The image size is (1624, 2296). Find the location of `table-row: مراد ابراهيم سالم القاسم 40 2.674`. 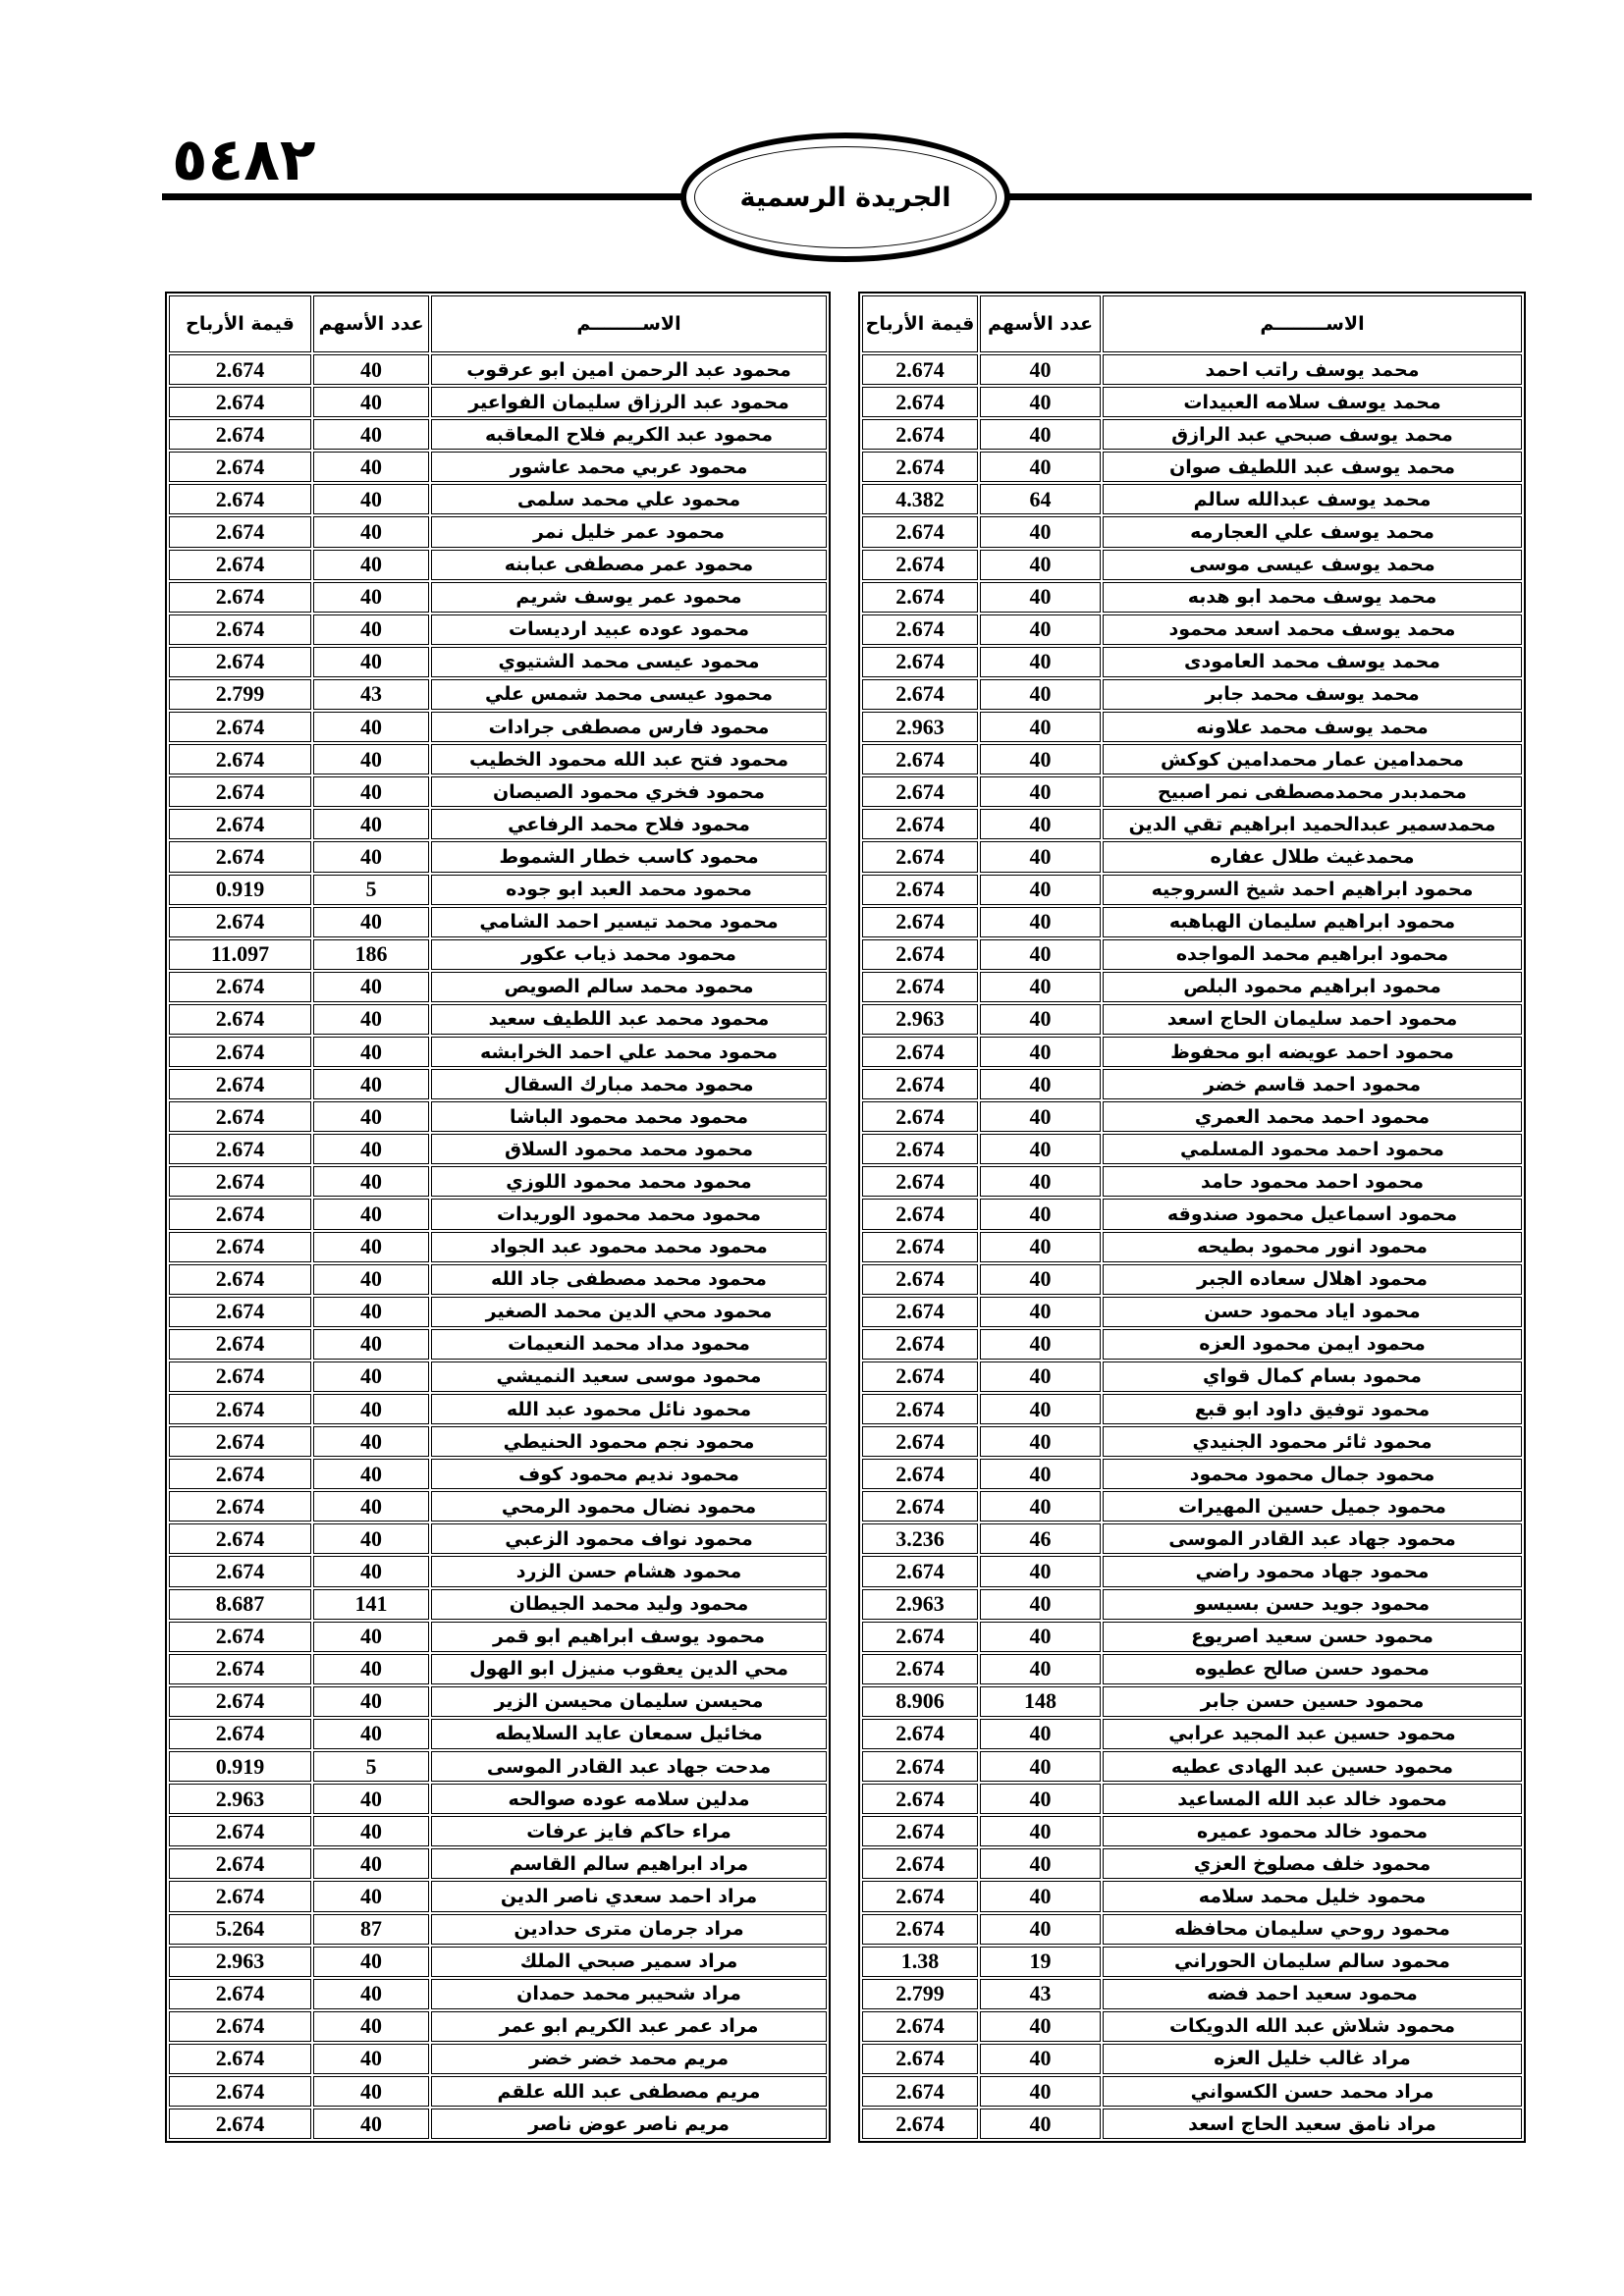

table-row: مراد ابراهيم سالم القاسم 40 2.674 is located at coordinates (498, 1864).